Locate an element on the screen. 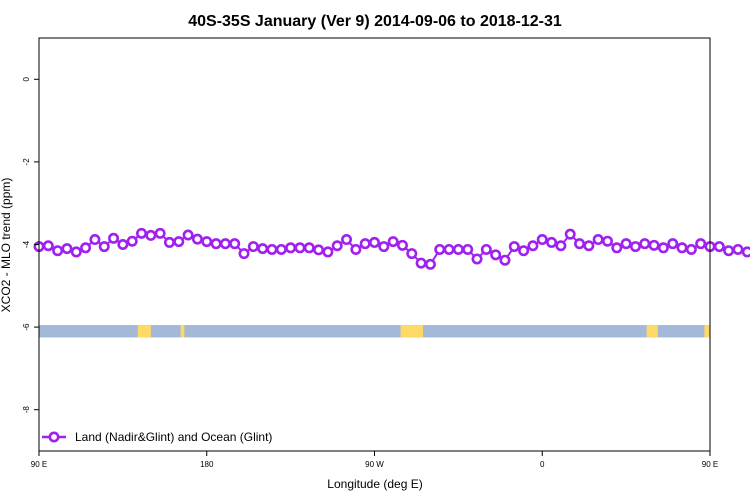 The width and height of the screenshot is (750, 500). y-axis: 0 -2 -4 -6 -8 is located at coordinates (30, 245).